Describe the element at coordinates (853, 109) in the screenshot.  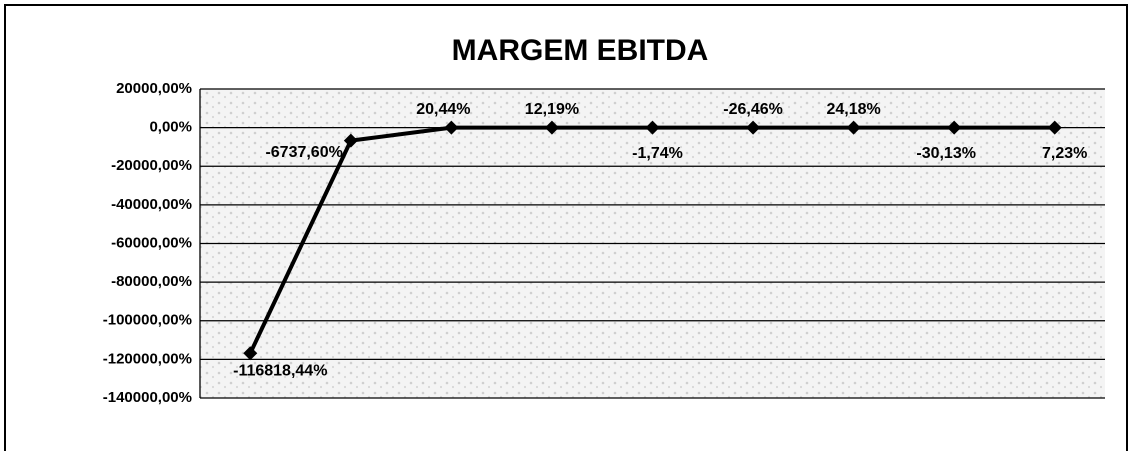
I see `data-label: 24,18%` at that location.